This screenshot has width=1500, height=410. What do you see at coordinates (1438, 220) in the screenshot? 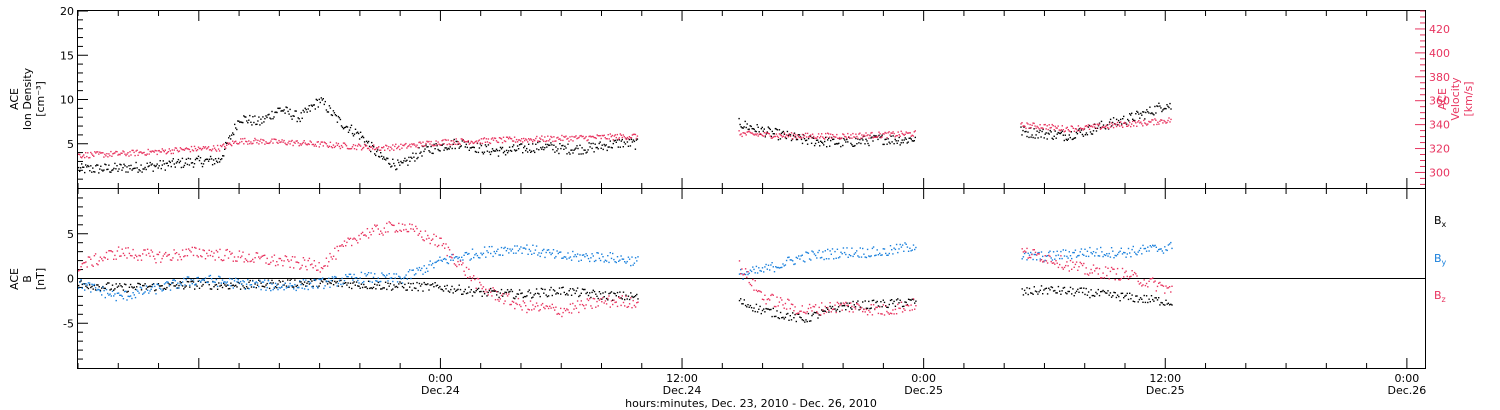
I see `legend-bx-main: B` at bounding box center [1438, 220].